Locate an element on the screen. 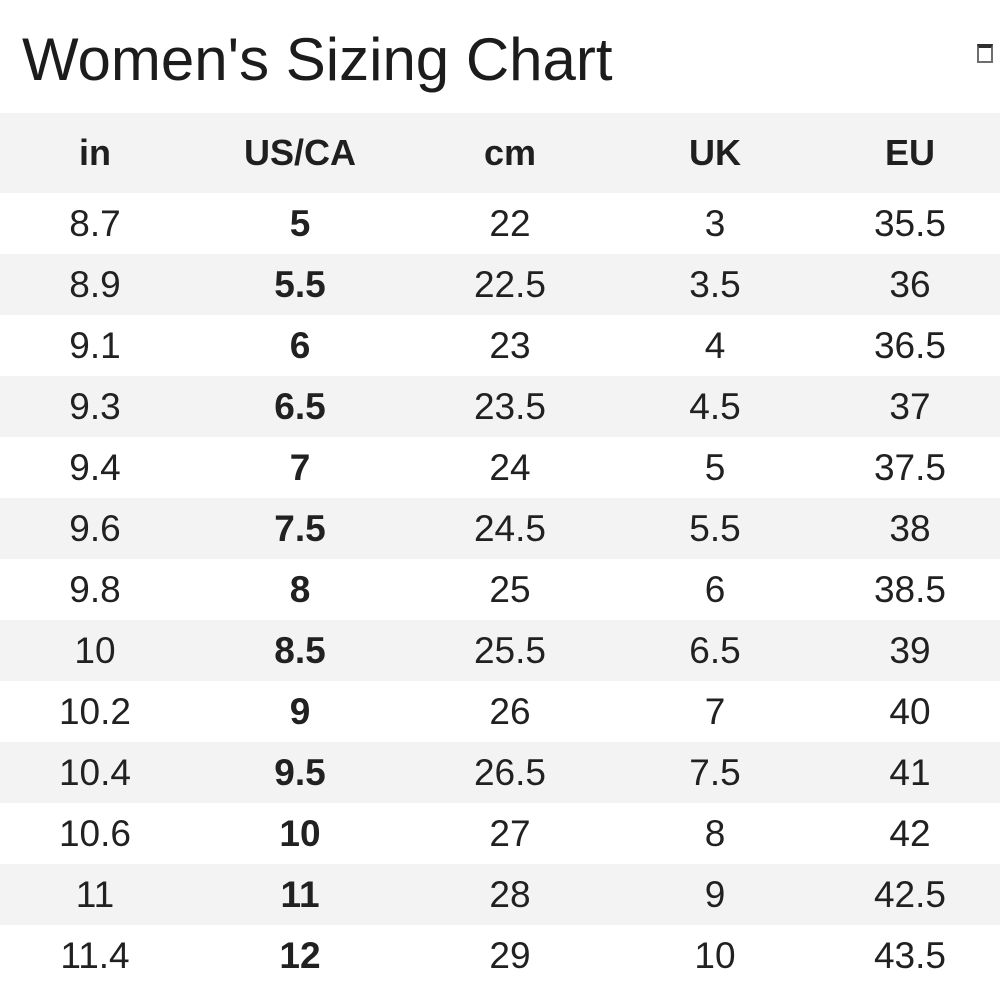  table-row: 8.7 5 22 3 35.5 is located at coordinates (500, 223).